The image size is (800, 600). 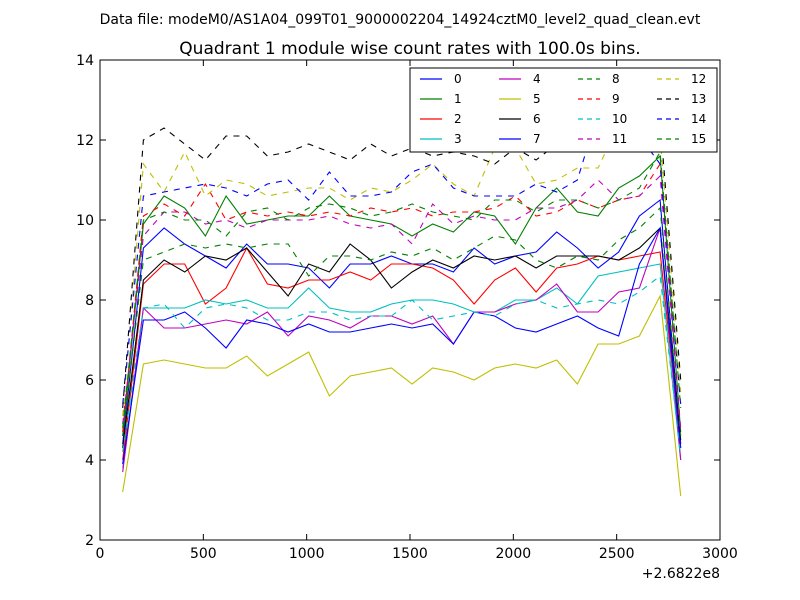 What do you see at coordinates (514, 554) in the screenshot?
I see `x-tick-label: 2000` at bounding box center [514, 554].